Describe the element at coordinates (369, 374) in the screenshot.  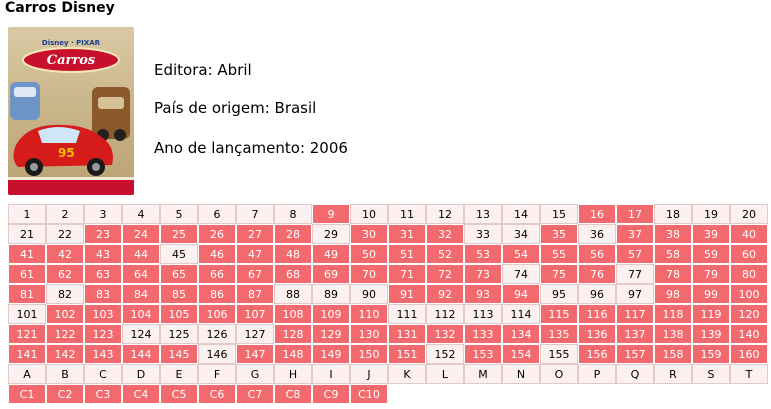
I see `sticker-cell-J: J` at that location.